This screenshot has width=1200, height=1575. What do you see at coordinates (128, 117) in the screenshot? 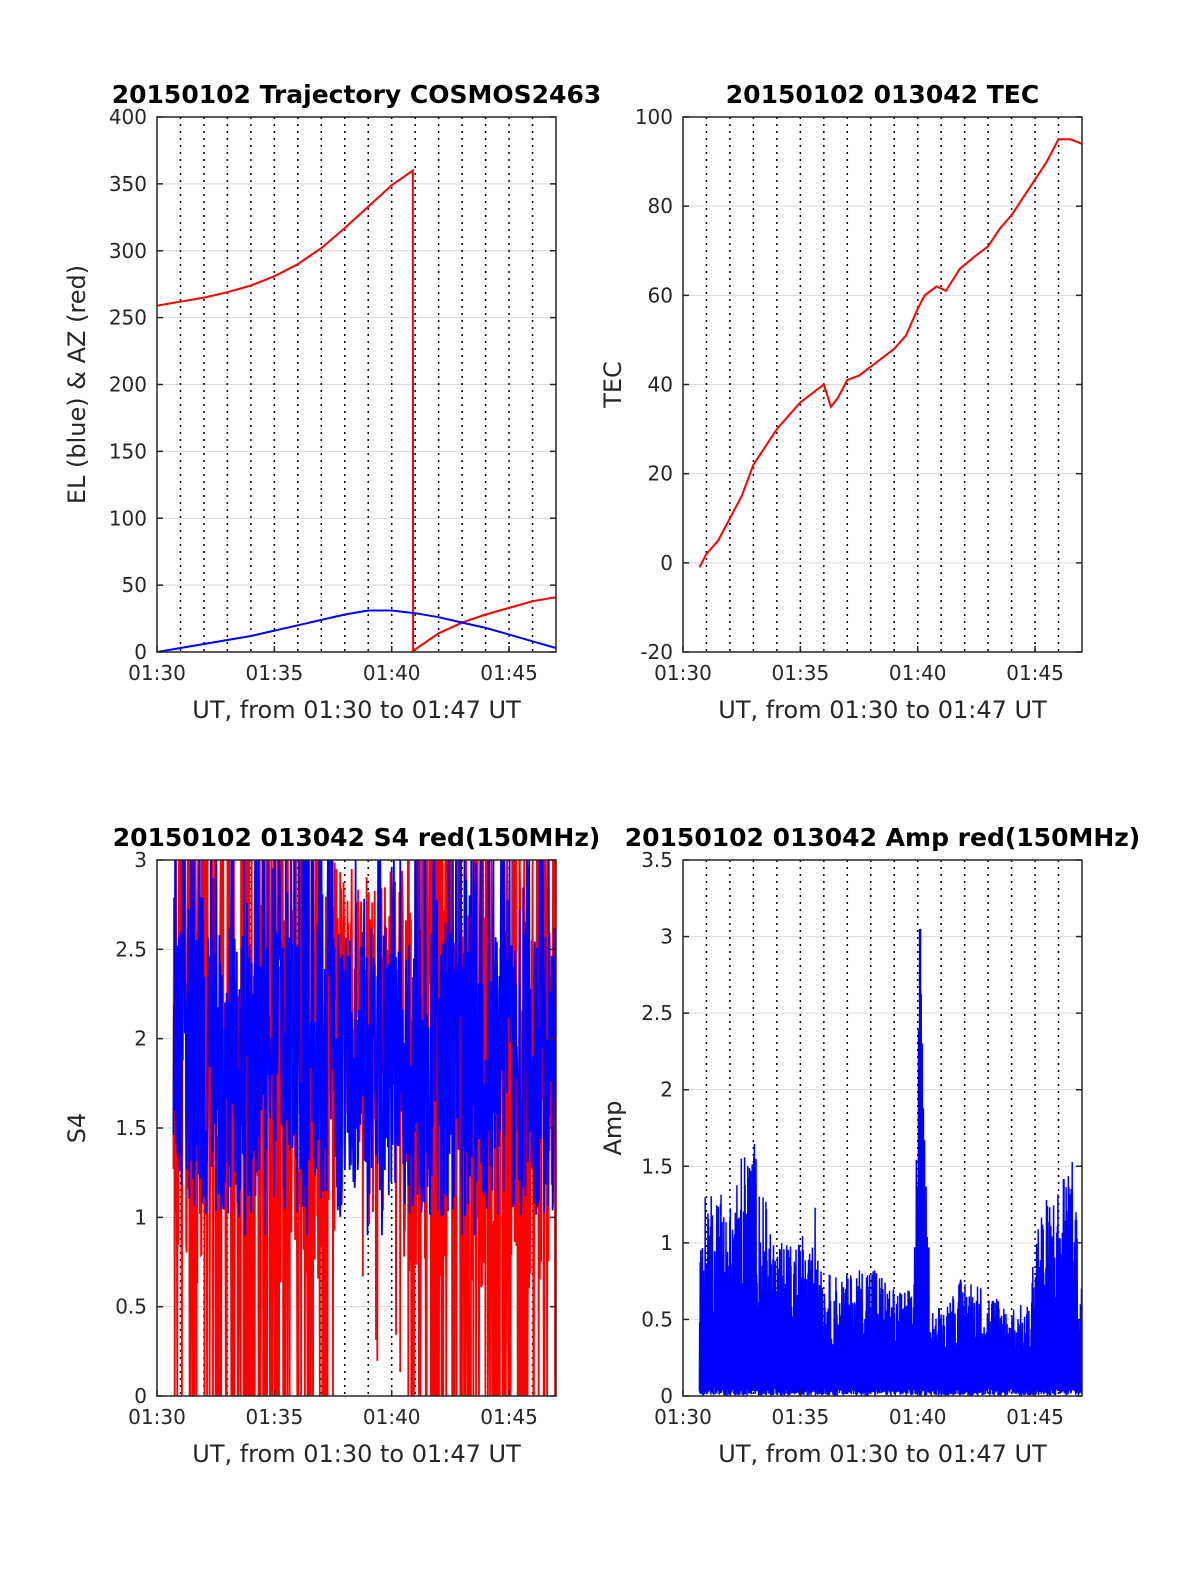
I see `y-tick-label: 400` at bounding box center [128, 117].